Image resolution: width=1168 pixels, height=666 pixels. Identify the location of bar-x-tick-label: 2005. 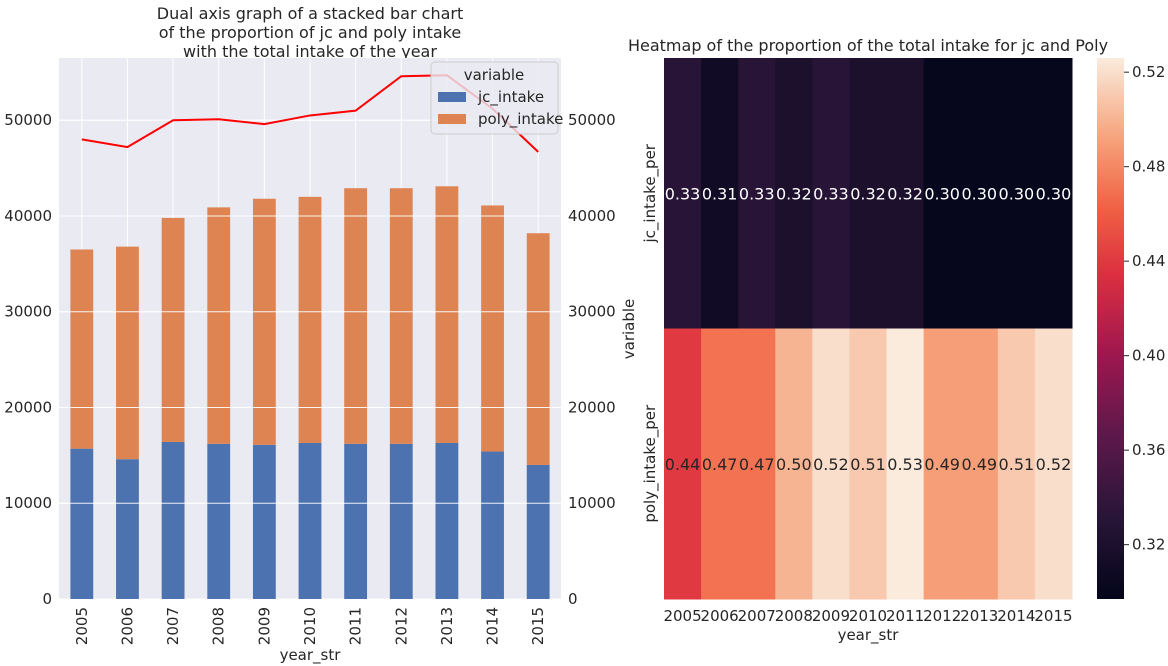
(82, 626).